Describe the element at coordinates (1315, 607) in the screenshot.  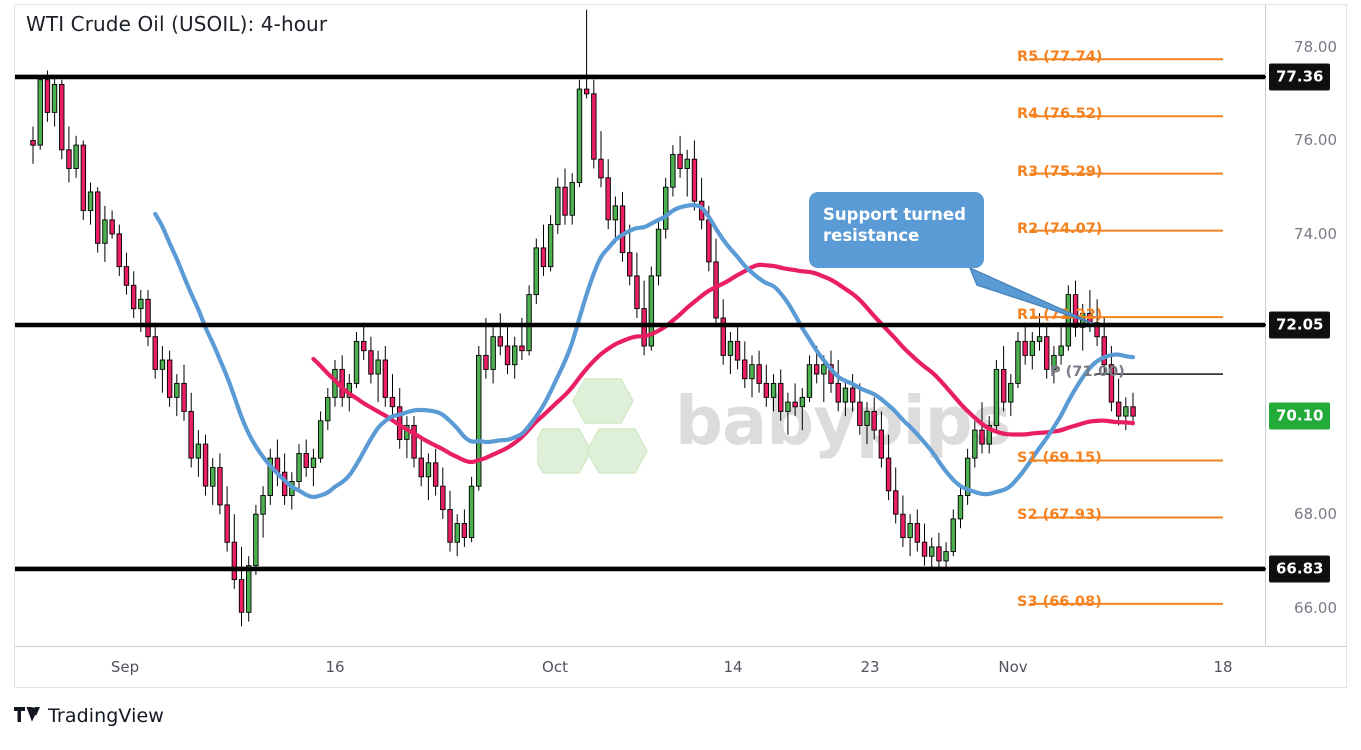
I see `price-tick: 66.00` at that location.